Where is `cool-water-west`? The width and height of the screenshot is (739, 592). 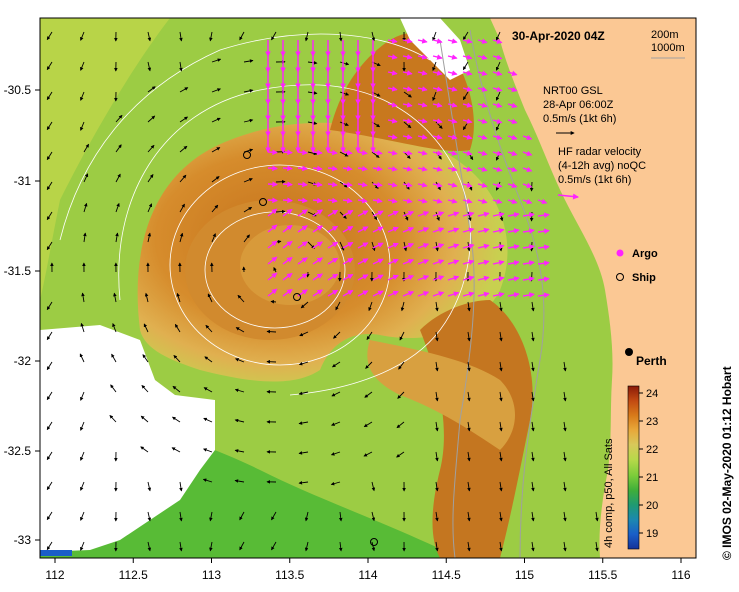 cool-water-west is located at coordinates (105, 159).